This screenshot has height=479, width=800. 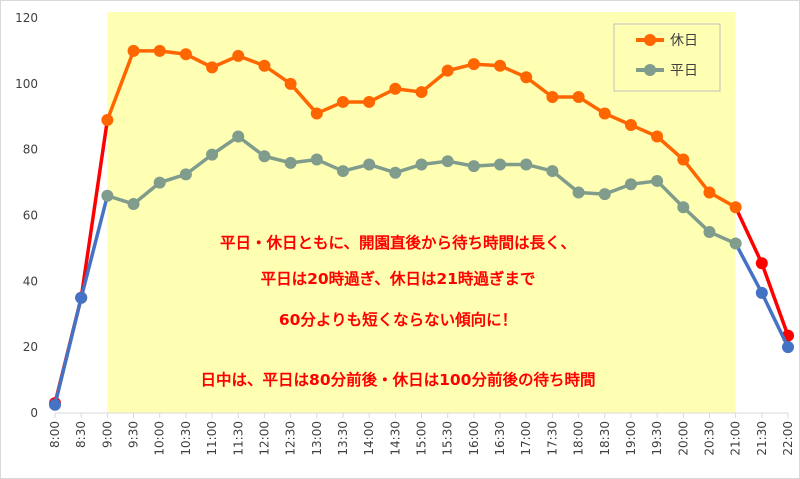 I want to click on x-tick-label: 16:30, so click(x=500, y=438).